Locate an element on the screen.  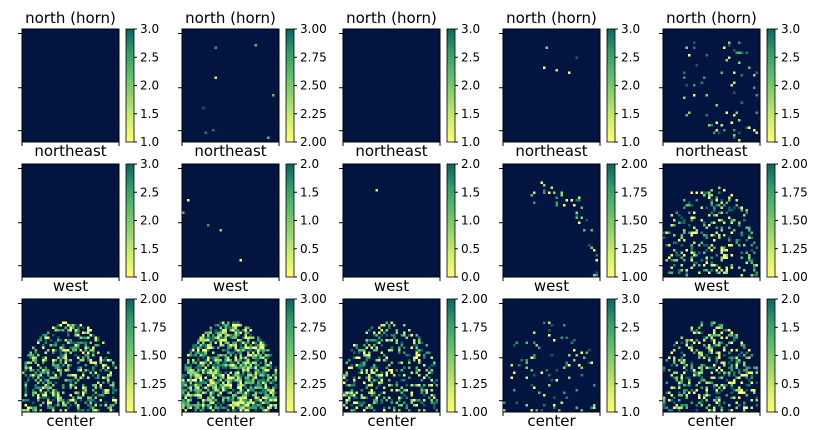
colorbar-tick-label: 3.00 is located at coordinates (313, 299).